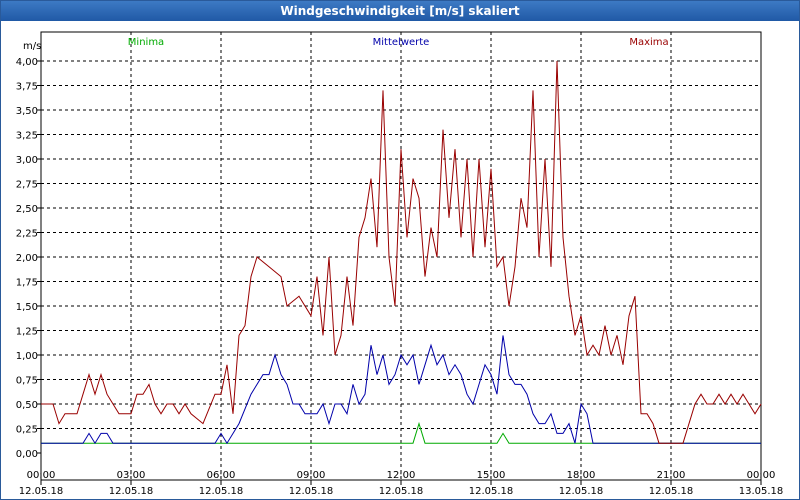 The image size is (800, 500). What do you see at coordinates (27, 405) in the screenshot?
I see `y-tick-label: 0,50` at bounding box center [27, 405].